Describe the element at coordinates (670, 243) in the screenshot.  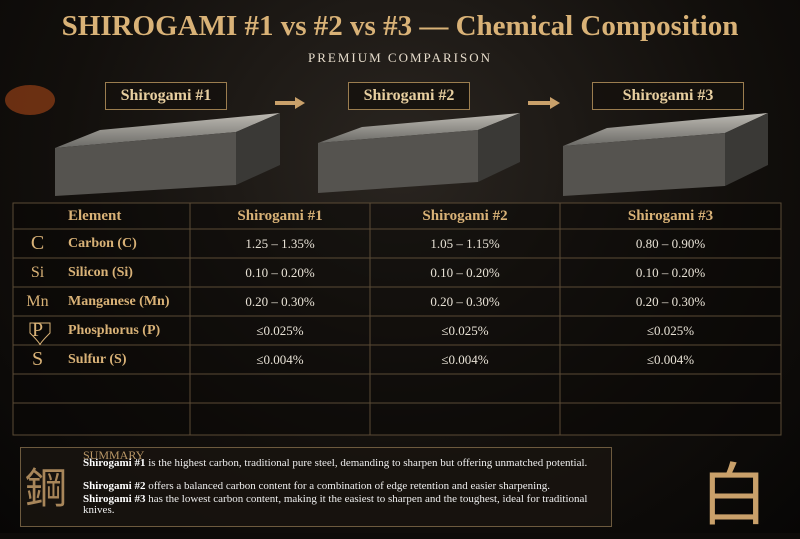
I see `value: 0.80 – 0.90%` at that location.